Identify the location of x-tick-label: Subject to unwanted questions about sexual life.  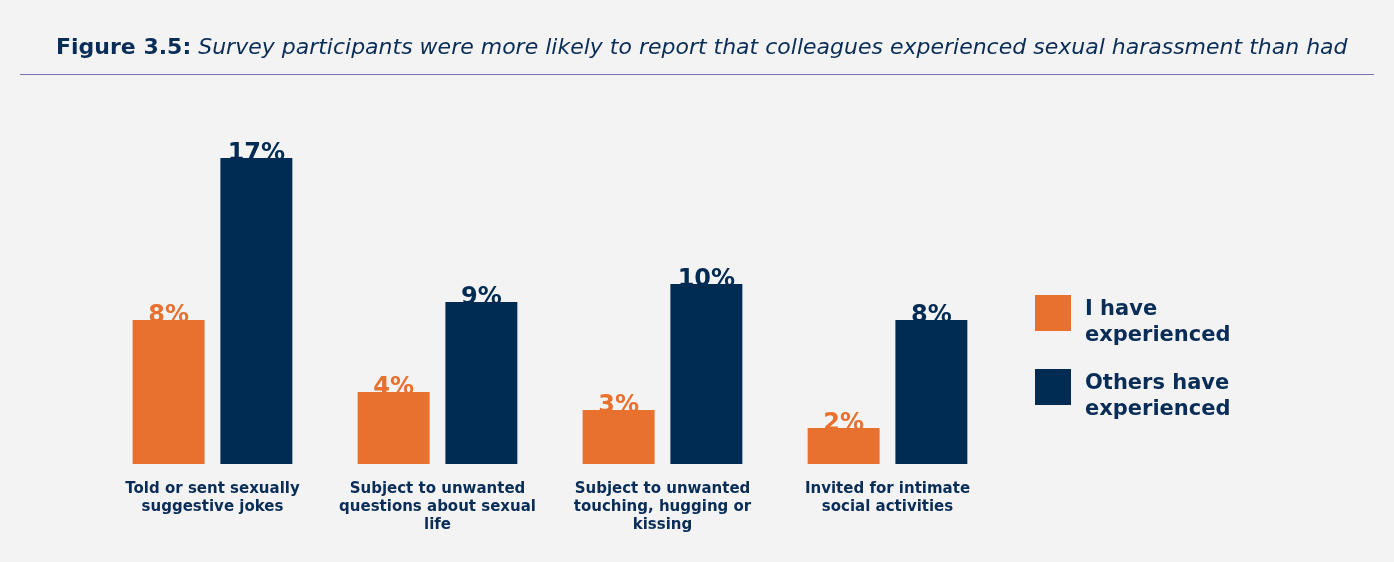
(437, 505).